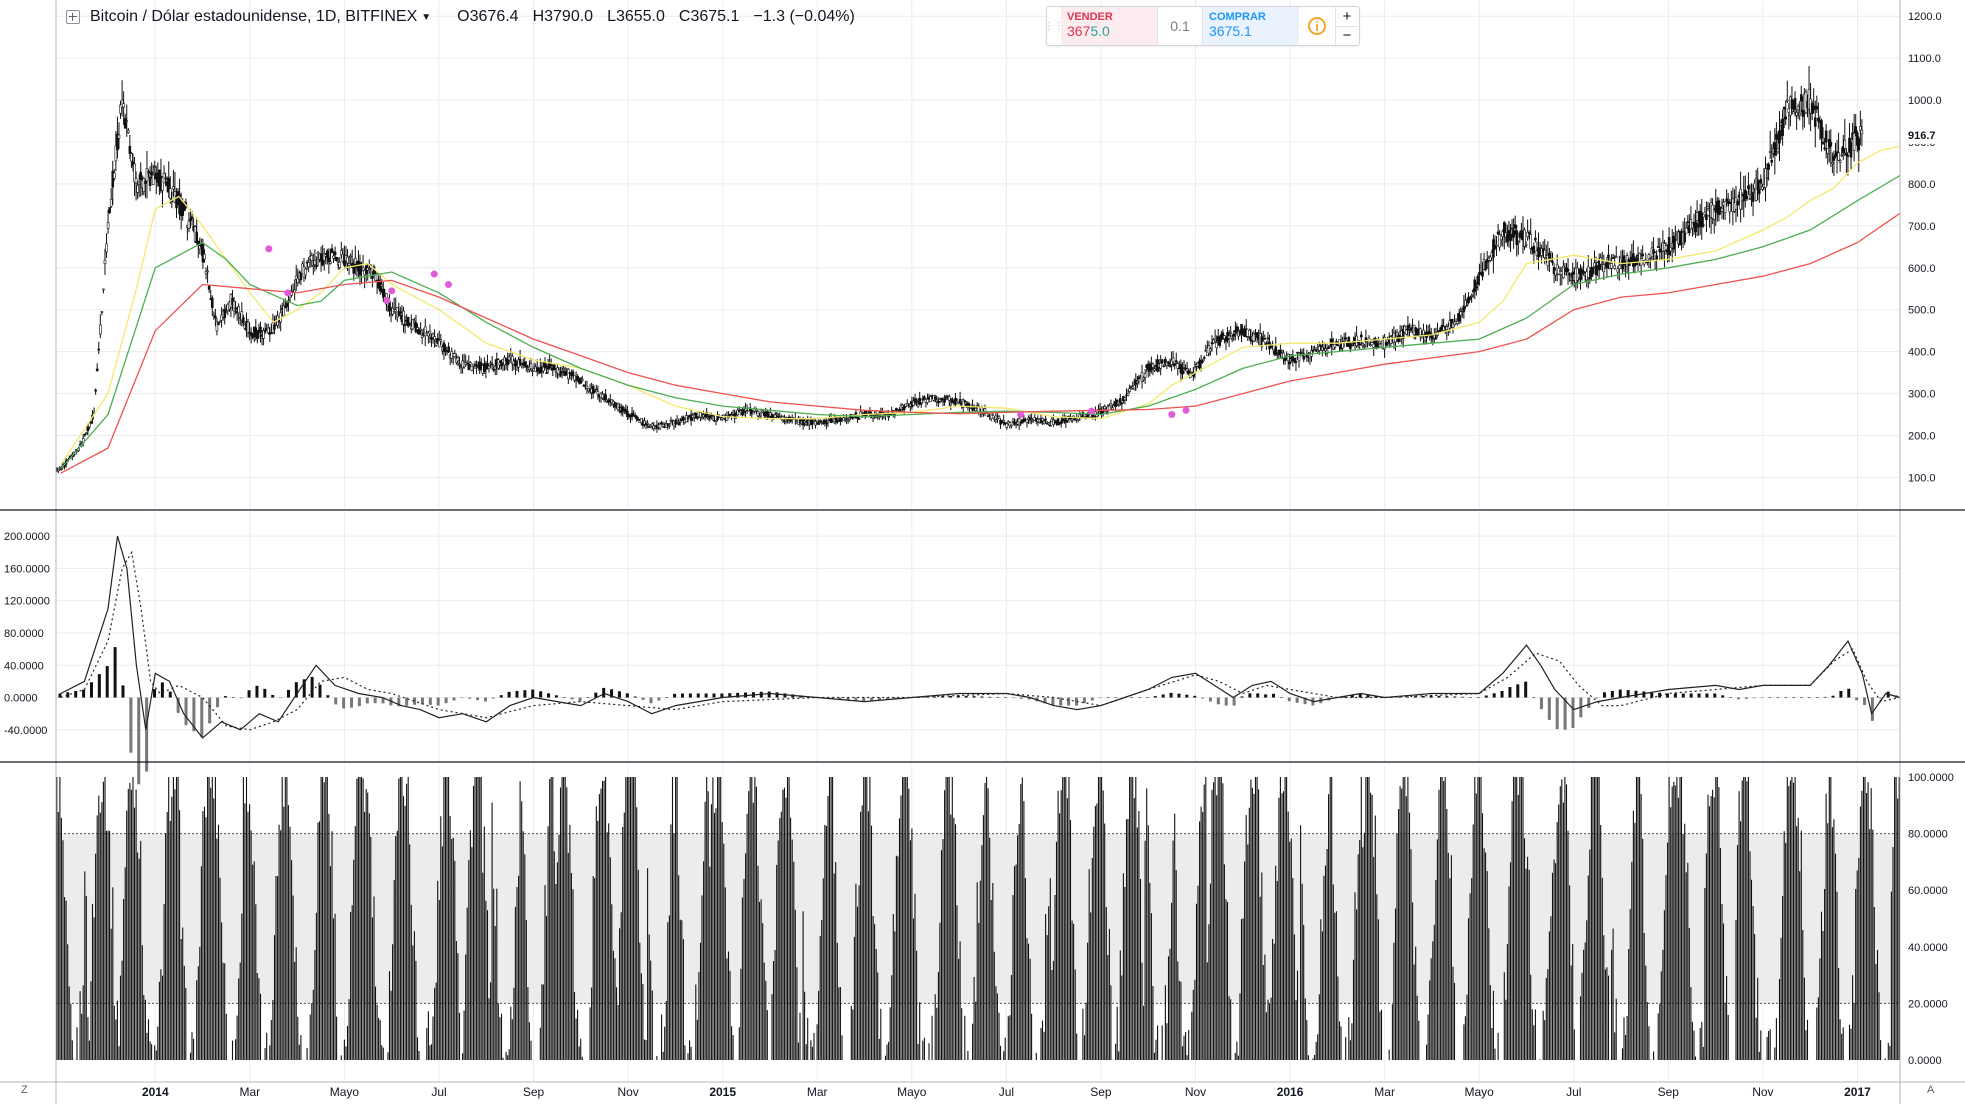 This screenshot has width=1965, height=1104. What do you see at coordinates (1347, 36) in the screenshot?
I see `decrease-button: −` at bounding box center [1347, 36].